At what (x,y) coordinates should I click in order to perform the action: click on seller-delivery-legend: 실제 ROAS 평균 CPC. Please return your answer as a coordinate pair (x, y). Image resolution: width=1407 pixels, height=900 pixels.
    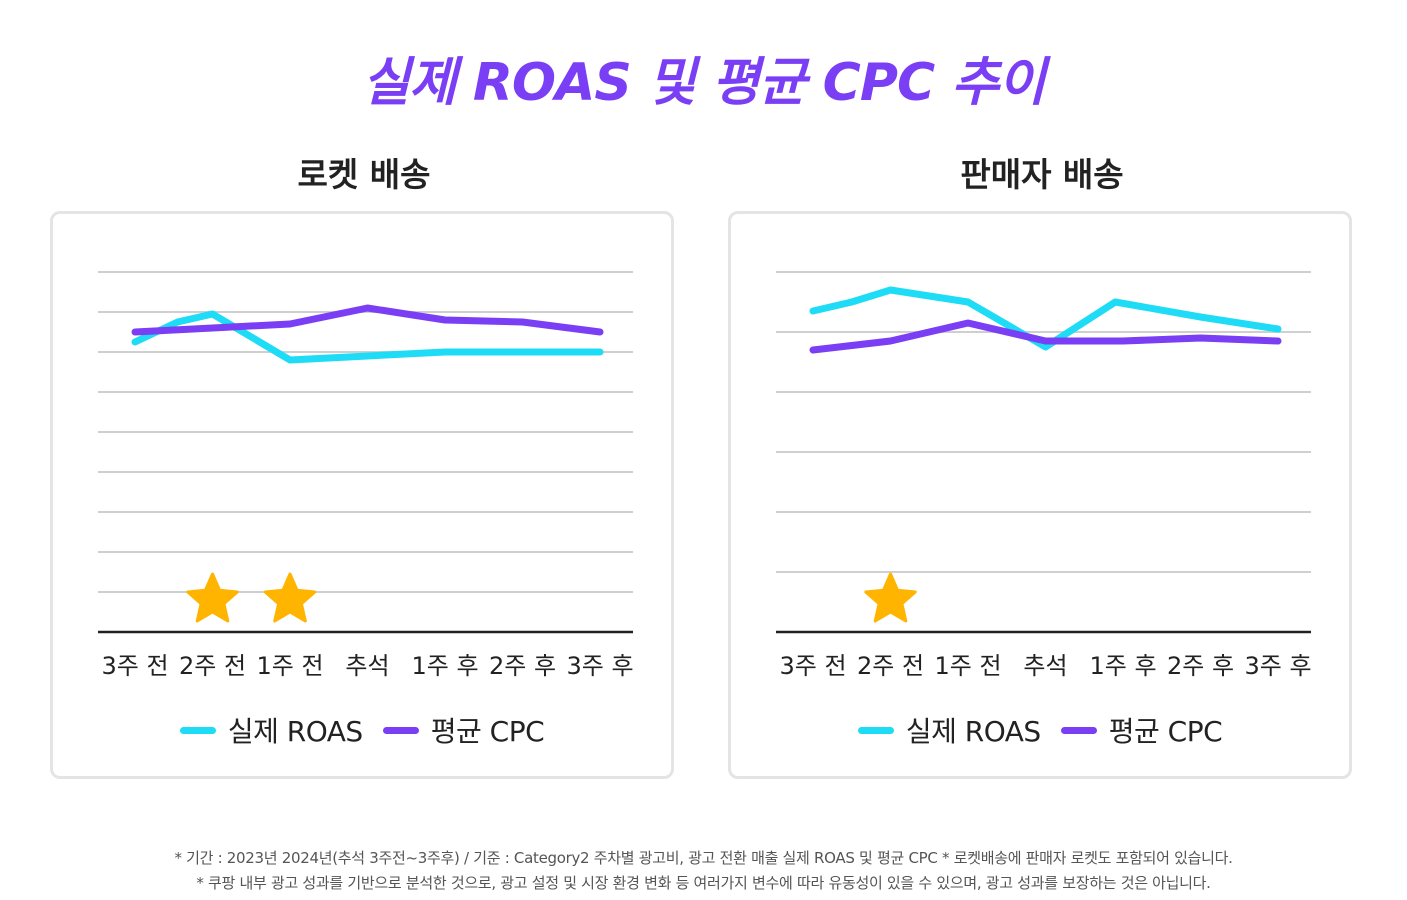
    Looking at the image, I should click on (1040, 730).